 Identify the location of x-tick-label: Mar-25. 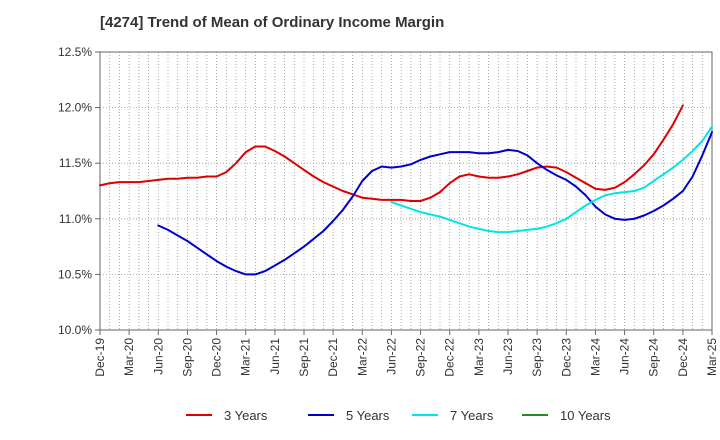
(712, 357).